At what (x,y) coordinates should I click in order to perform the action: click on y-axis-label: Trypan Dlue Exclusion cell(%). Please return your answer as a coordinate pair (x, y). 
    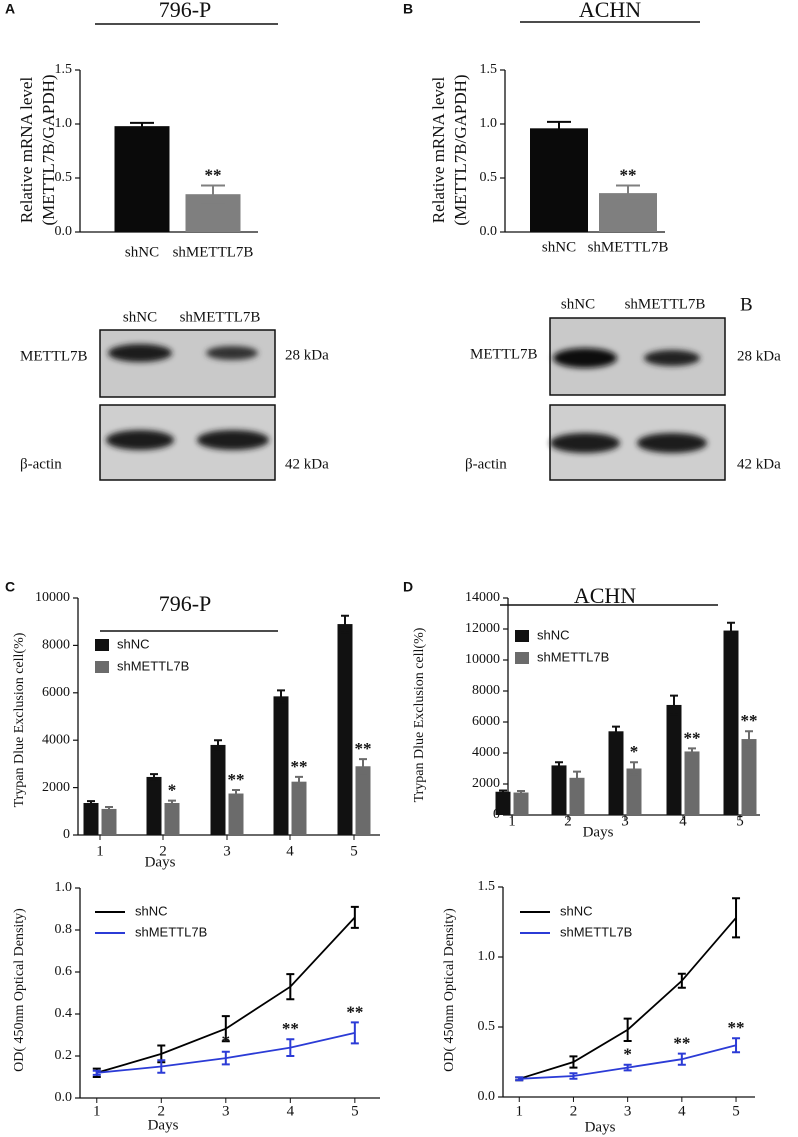
    Looking at the image, I should click on (419, 714).